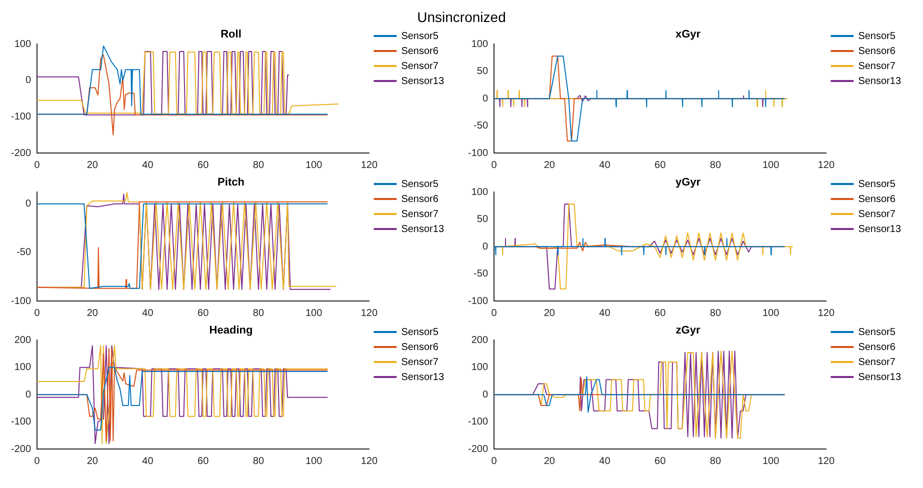 This screenshot has height=488, width=923. I want to click on chart-title: Roll, so click(231, 34).